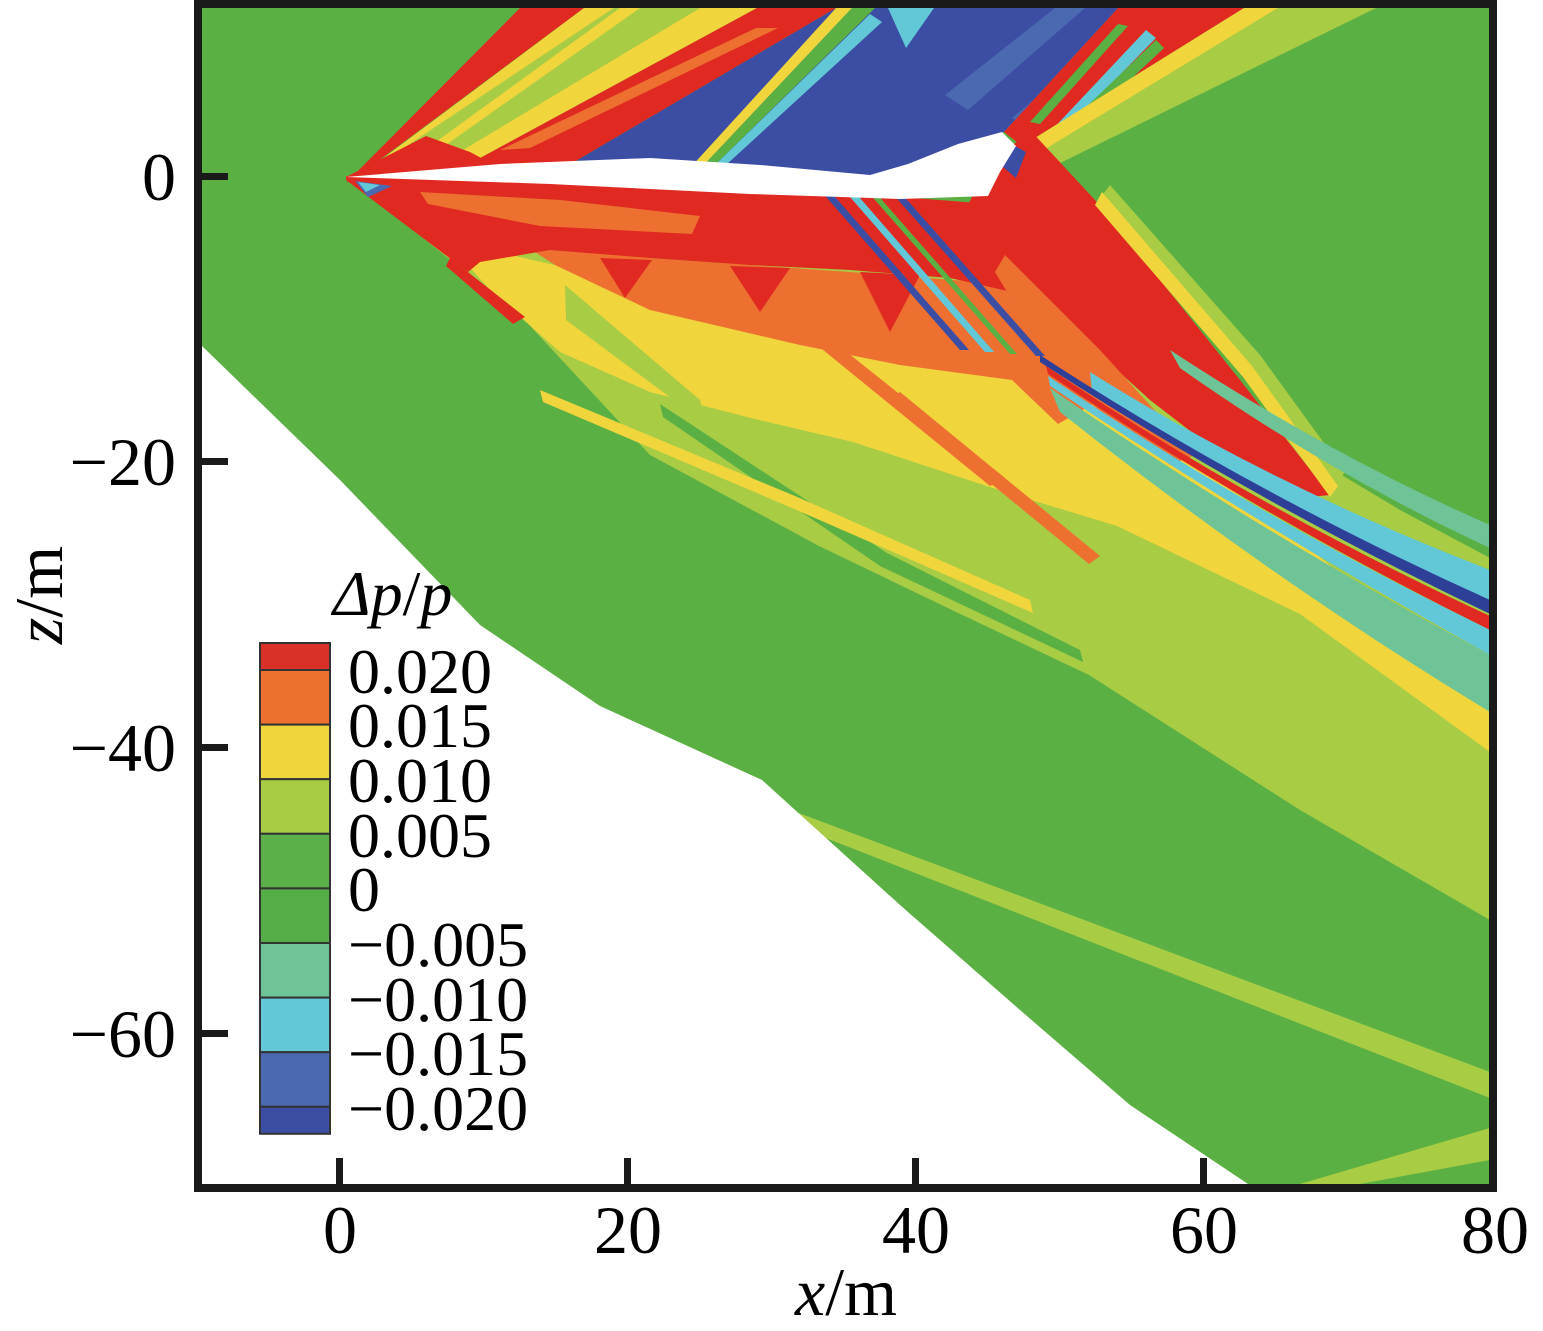 This screenshot has width=1543, height=1331. Describe the element at coordinates (420, 780) in the screenshot. I see `svg-text: 0.010` at that location.